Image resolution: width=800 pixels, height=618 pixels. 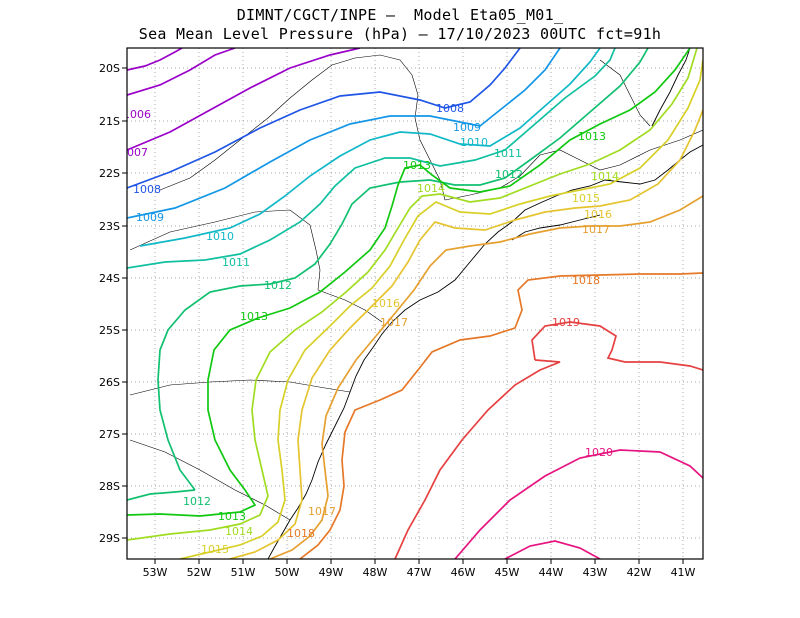 What do you see at coordinates (507, 572) in the screenshot?
I see `lon-tick-label: 45W` at bounding box center [507, 572].